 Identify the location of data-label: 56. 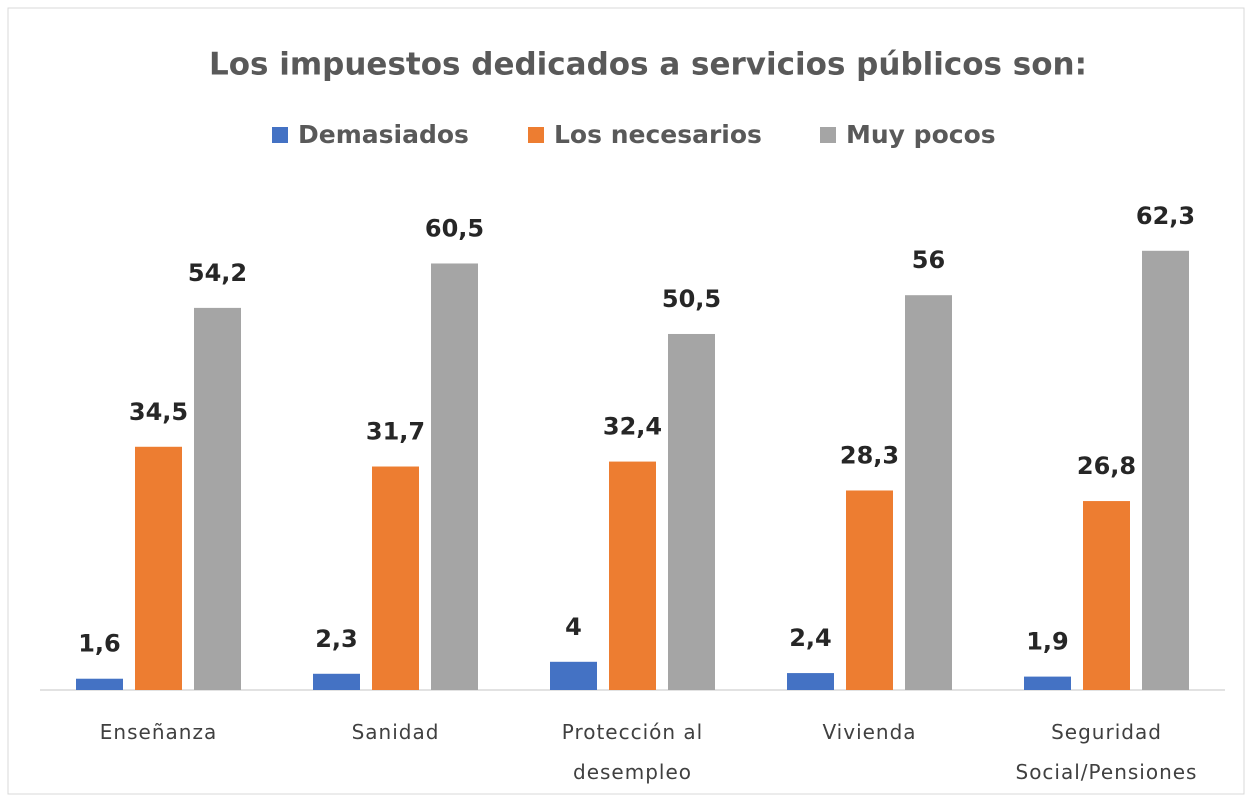
(928, 260).